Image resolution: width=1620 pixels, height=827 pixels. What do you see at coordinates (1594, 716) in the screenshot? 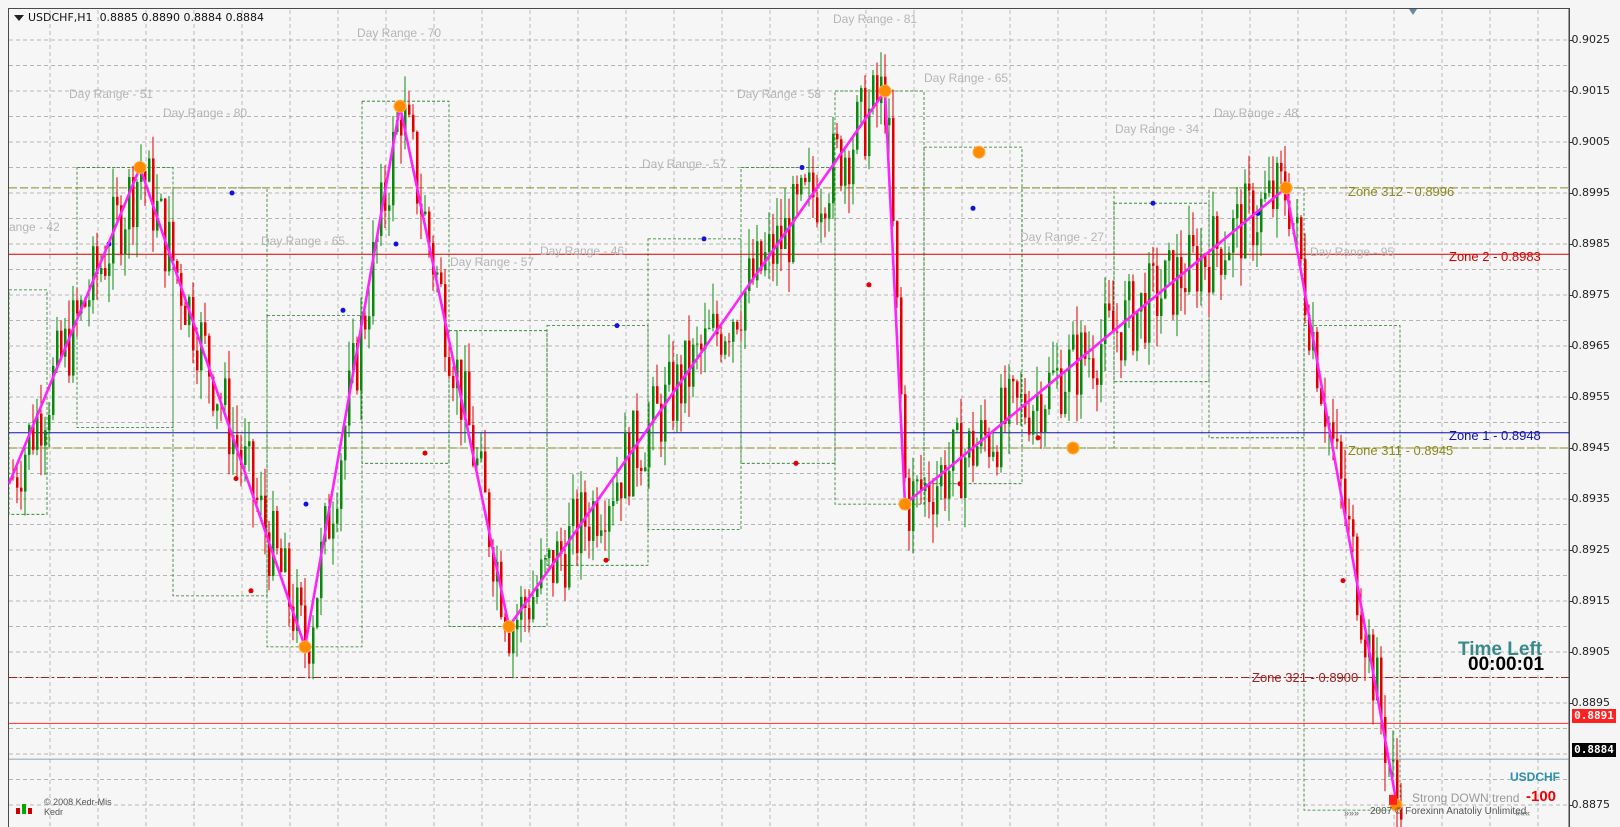
I see `line-price-tag: 0.8891` at bounding box center [1594, 716].